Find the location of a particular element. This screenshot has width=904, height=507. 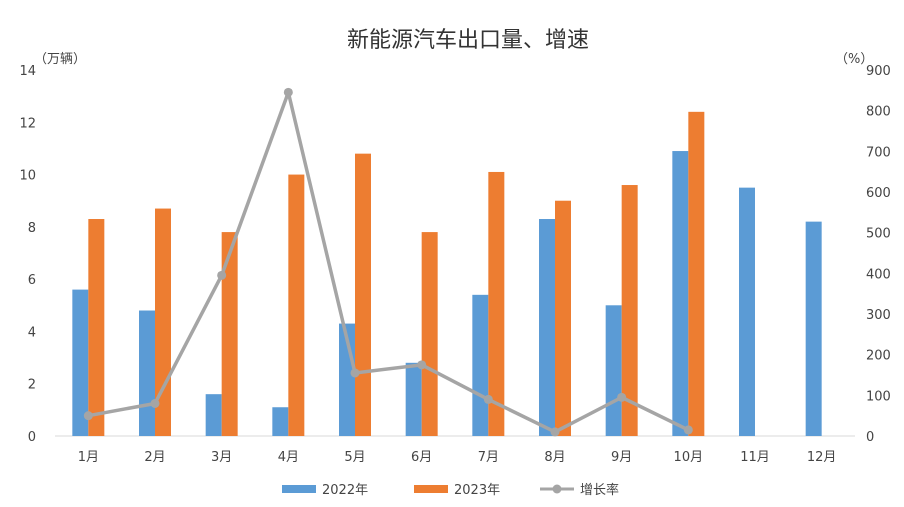

x-tick-label: 4月 is located at coordinates (288, 457).